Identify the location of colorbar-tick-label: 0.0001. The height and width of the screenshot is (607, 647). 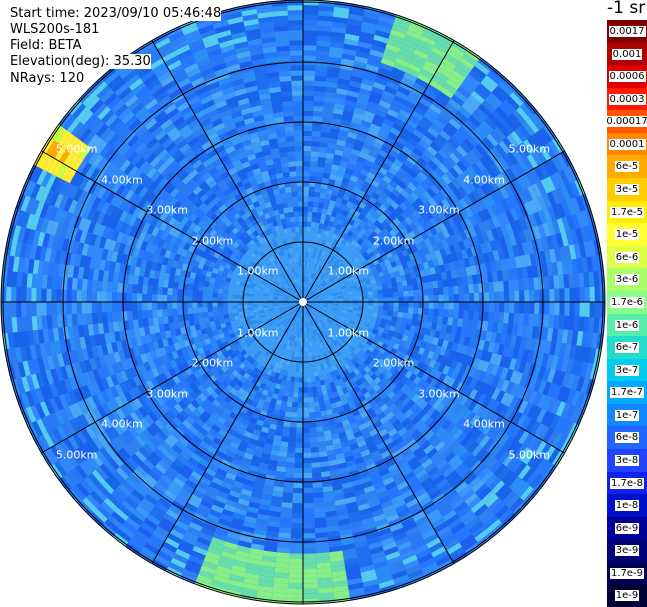
(627, 144).